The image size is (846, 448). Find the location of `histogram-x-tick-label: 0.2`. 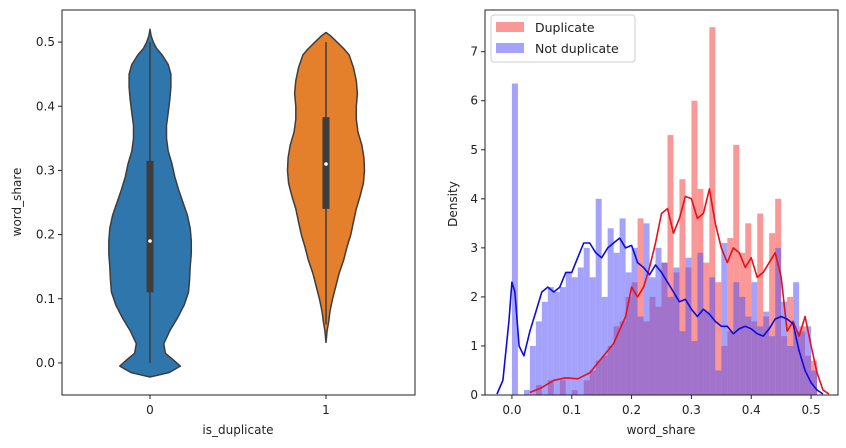

histogram-x-tick-label: 0.2 is located at coordinates (631, 410).